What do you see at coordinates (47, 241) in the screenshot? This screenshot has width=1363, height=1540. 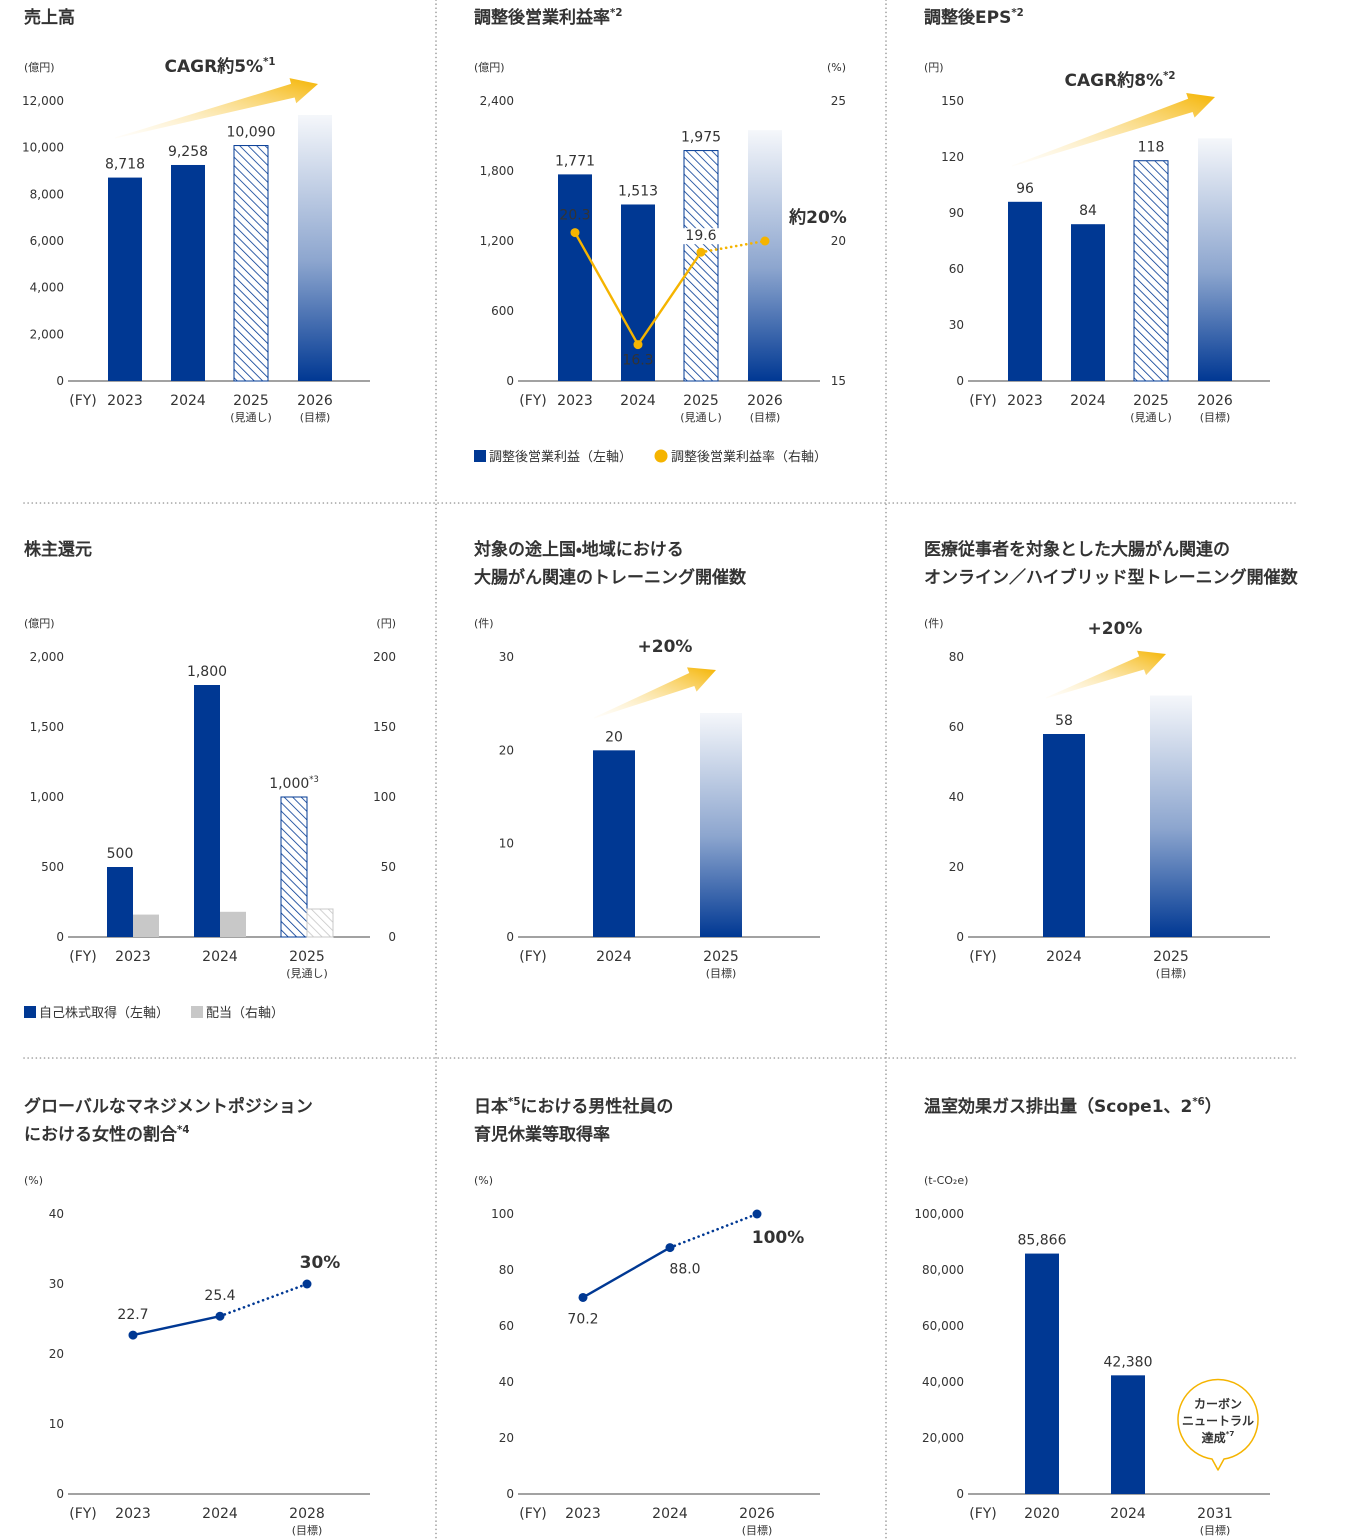 I see `y-tick-label: 6,000` at bounding box center [47, 241].